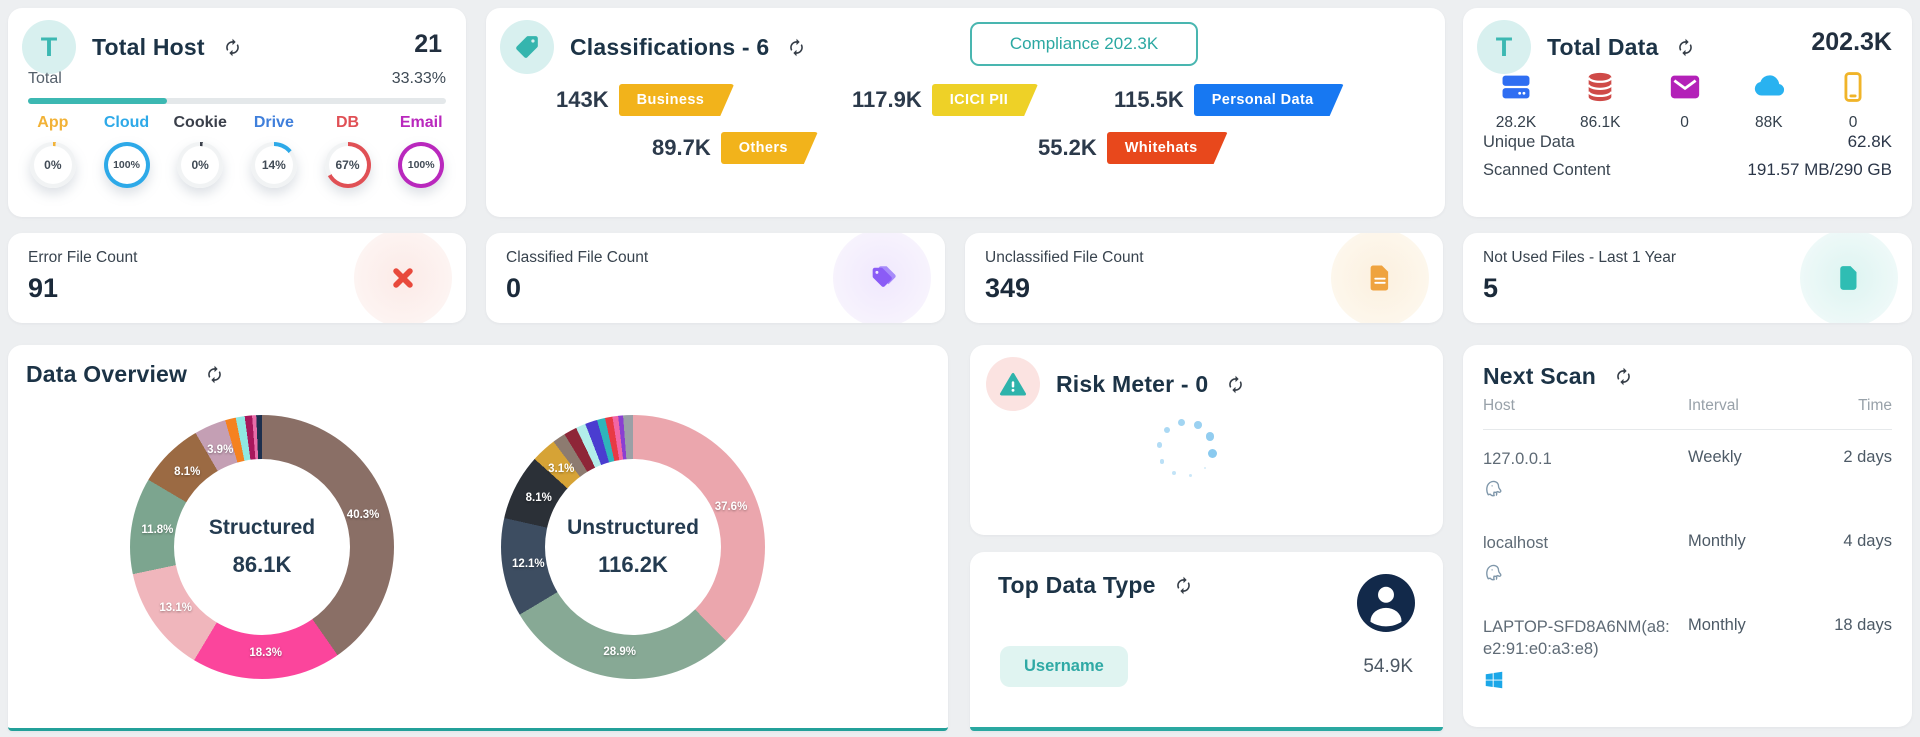 This screenshot has width=1920, height=737. I want to click on scan-interval: Monthly, so click(1717, 625).